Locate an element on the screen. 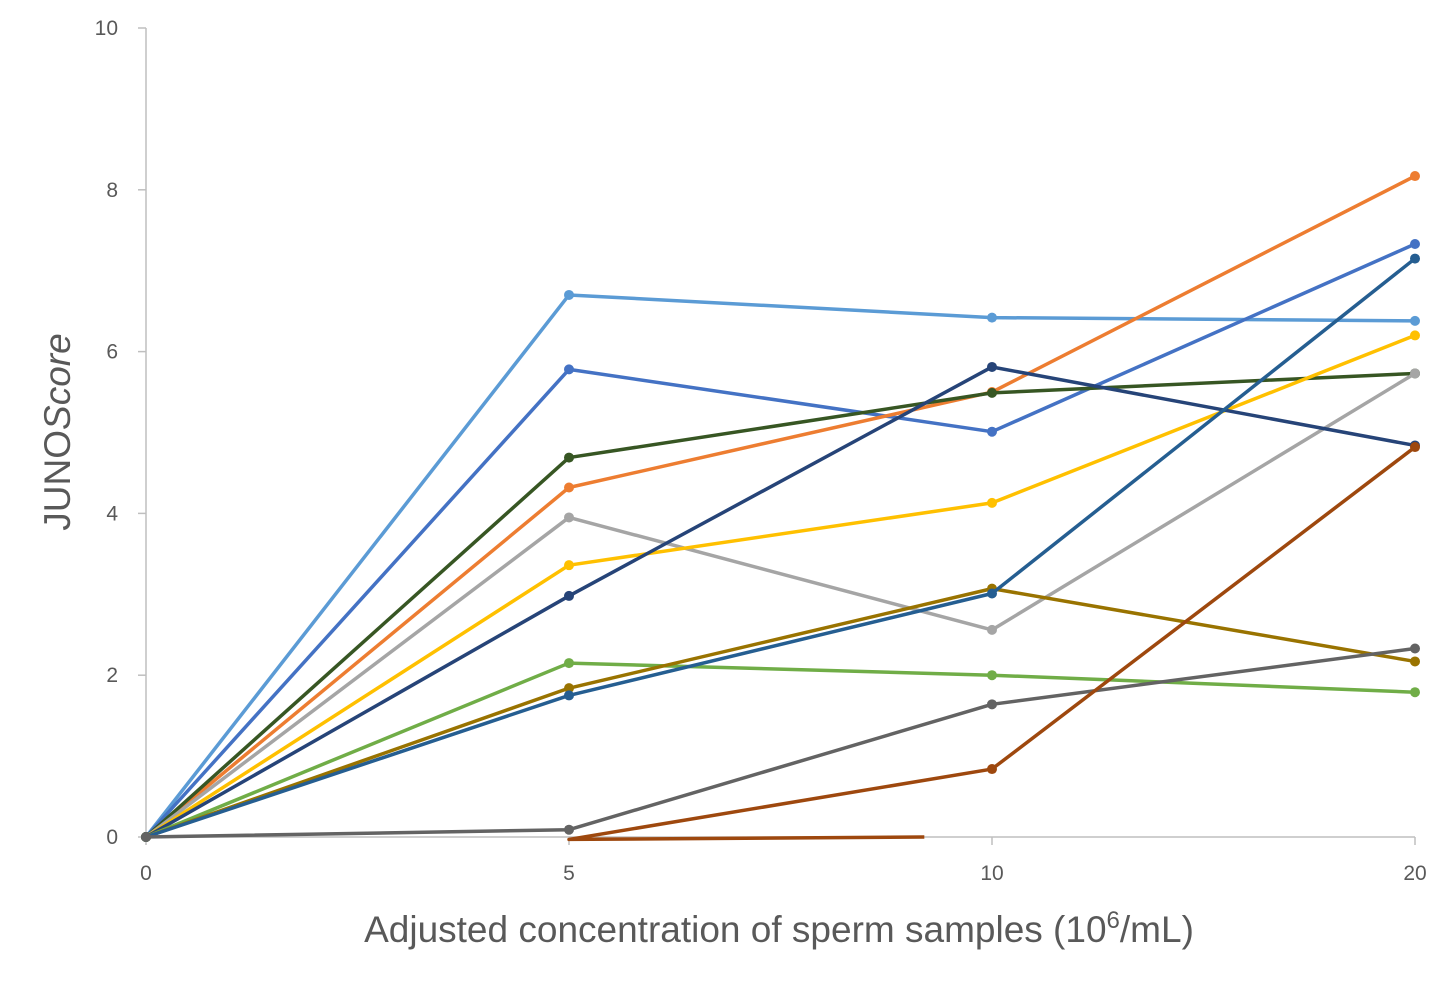  y-tick-label: 6 is located at coordinates (112, 352).